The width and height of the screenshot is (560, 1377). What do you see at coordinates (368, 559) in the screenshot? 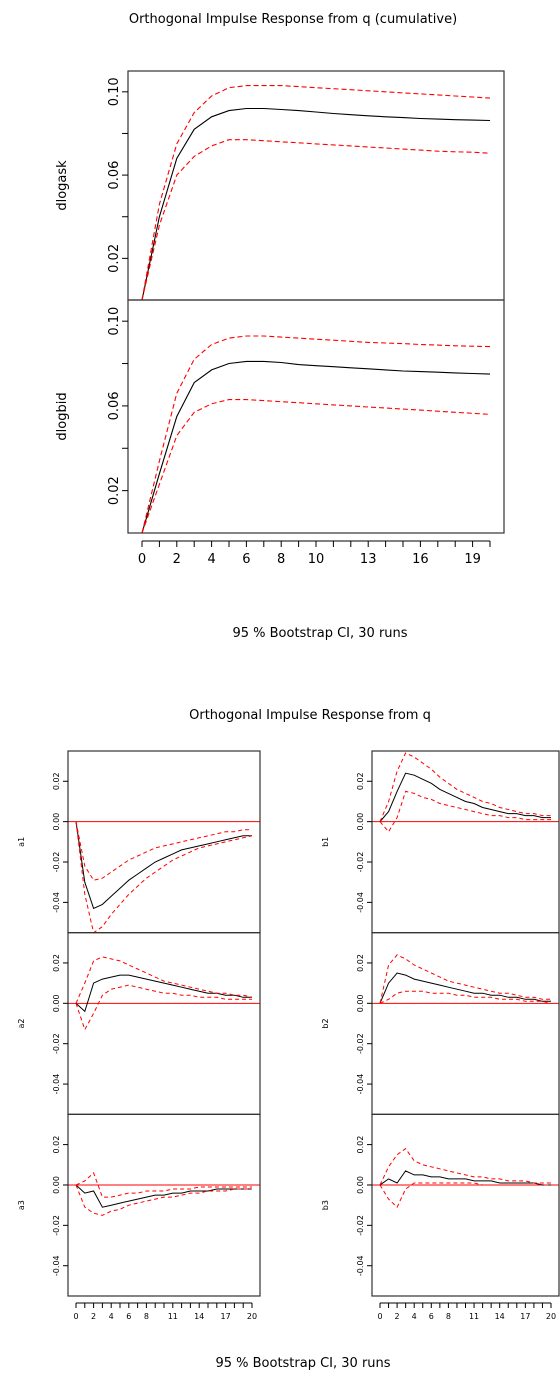
I see `x-tick-label: 13` at bounding box center [368, 559].